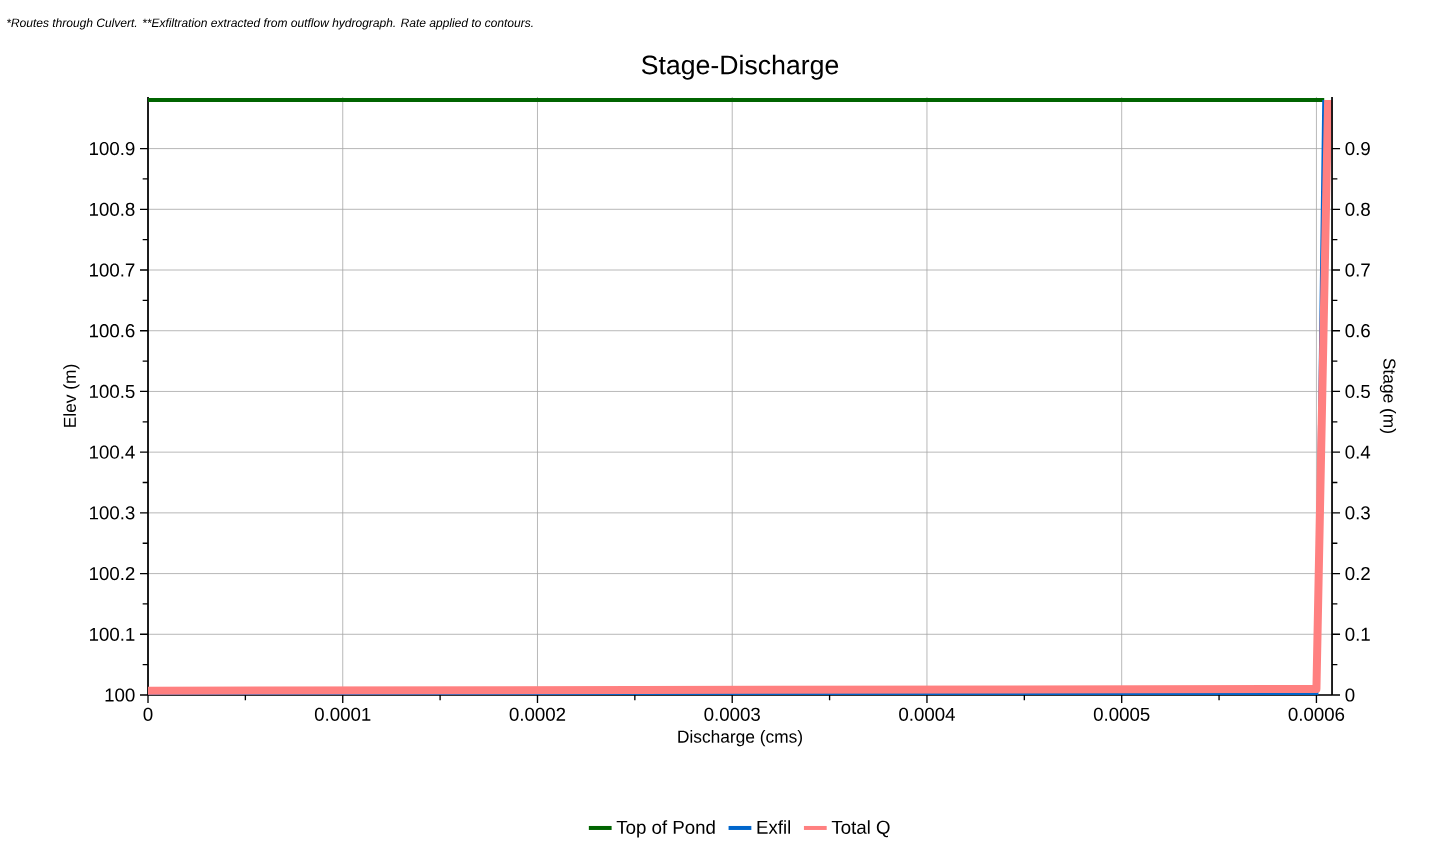 The height and width of the screenshot is (861, 1449). I want to click on y-tick-label: 100.2, so click(112, 573).